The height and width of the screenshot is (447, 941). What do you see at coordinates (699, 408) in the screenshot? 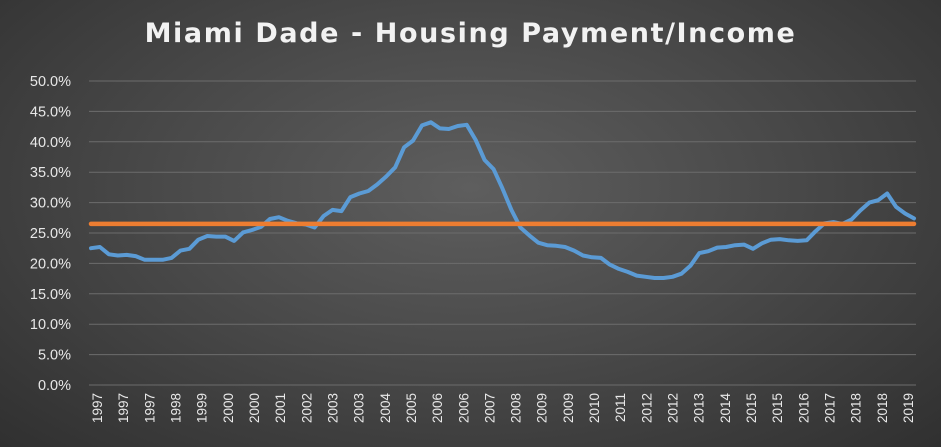
I see `x-tick-label: 2013` at bounding box center [699, 408].